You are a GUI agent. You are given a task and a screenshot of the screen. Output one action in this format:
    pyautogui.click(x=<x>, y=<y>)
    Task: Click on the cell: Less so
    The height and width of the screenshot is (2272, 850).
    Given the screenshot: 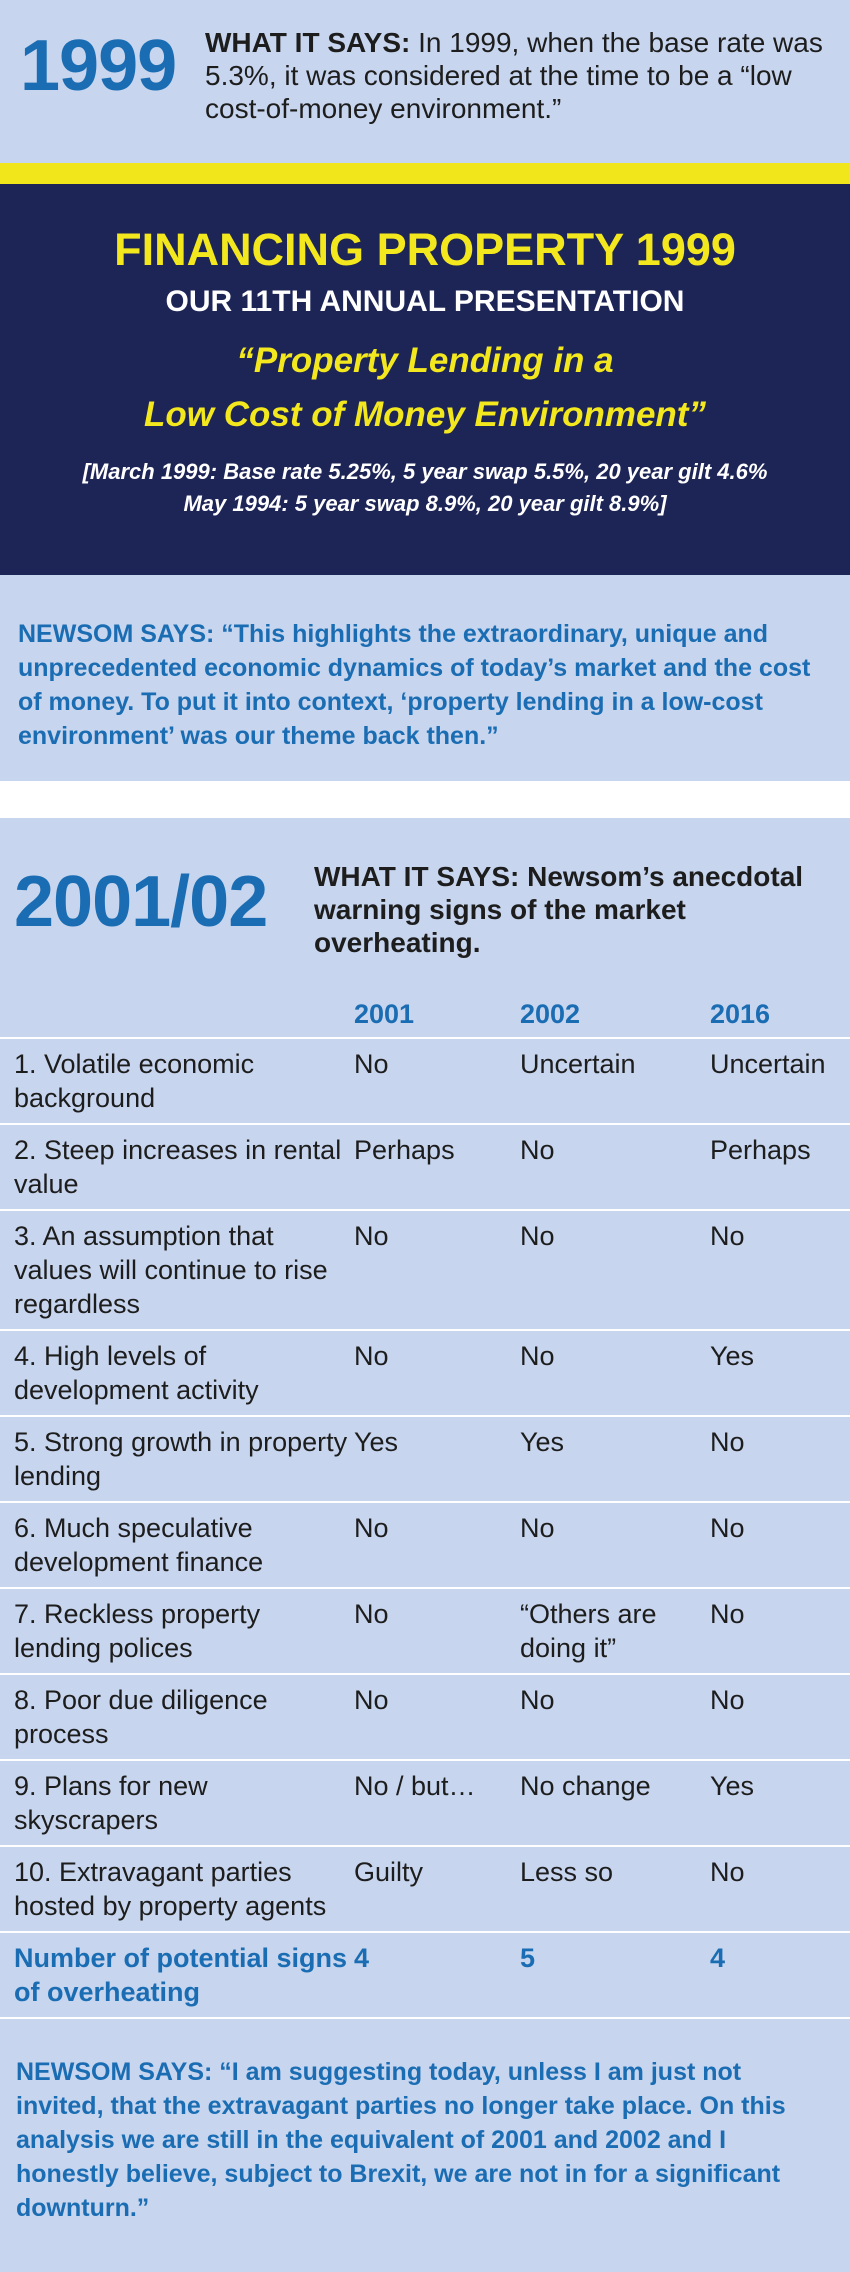 What is the action you would take?
    pyautogui.click(x=615, y=1888)
    